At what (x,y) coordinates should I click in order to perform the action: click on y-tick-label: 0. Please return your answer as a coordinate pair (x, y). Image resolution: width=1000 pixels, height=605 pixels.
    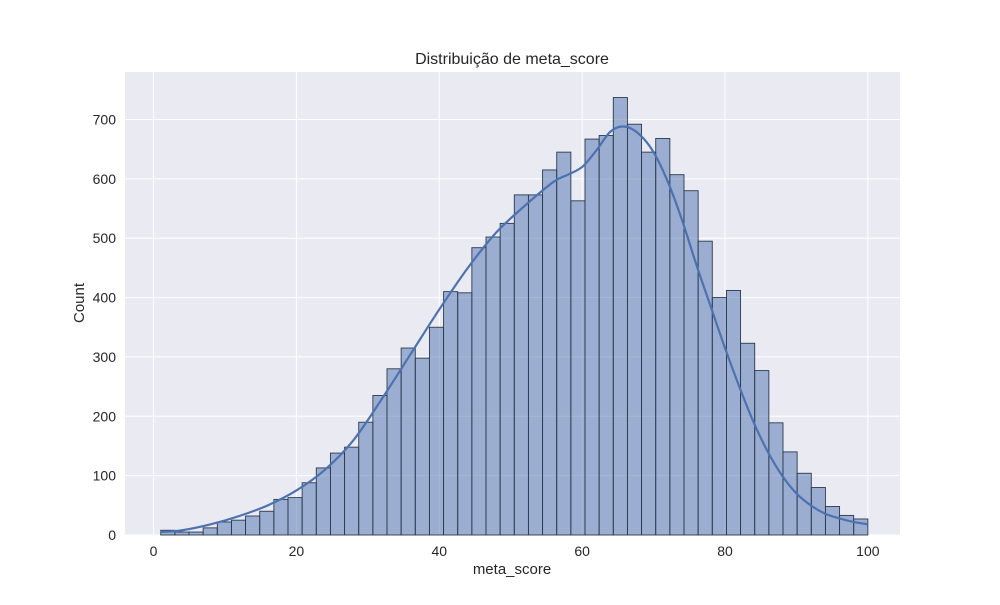
    Looking at the image, I should click on (112, 535).